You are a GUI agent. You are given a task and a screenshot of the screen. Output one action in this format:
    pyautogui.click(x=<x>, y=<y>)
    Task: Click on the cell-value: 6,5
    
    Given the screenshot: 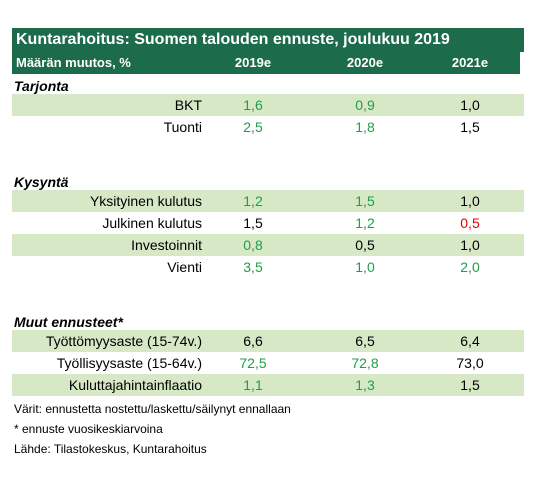 What is the action you would take?
    pyautogui.click(x=365, y=341)
    